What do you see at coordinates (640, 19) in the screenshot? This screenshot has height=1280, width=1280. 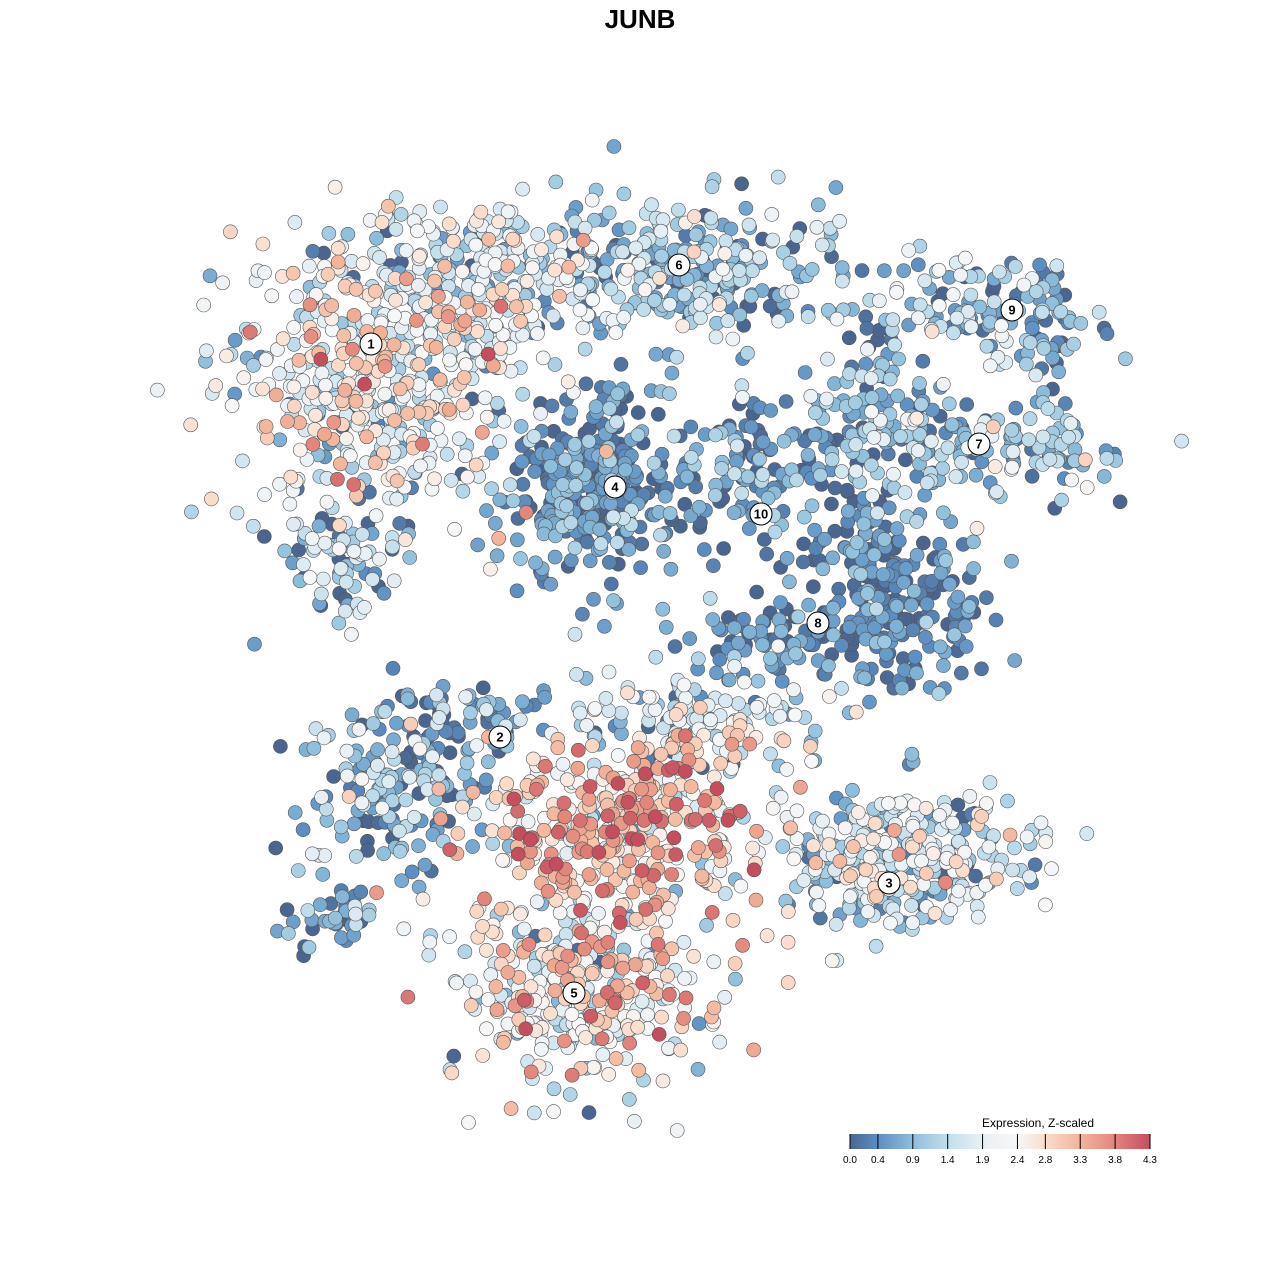 I see `chart-title: JUNB` at bounding box center [640, 19].